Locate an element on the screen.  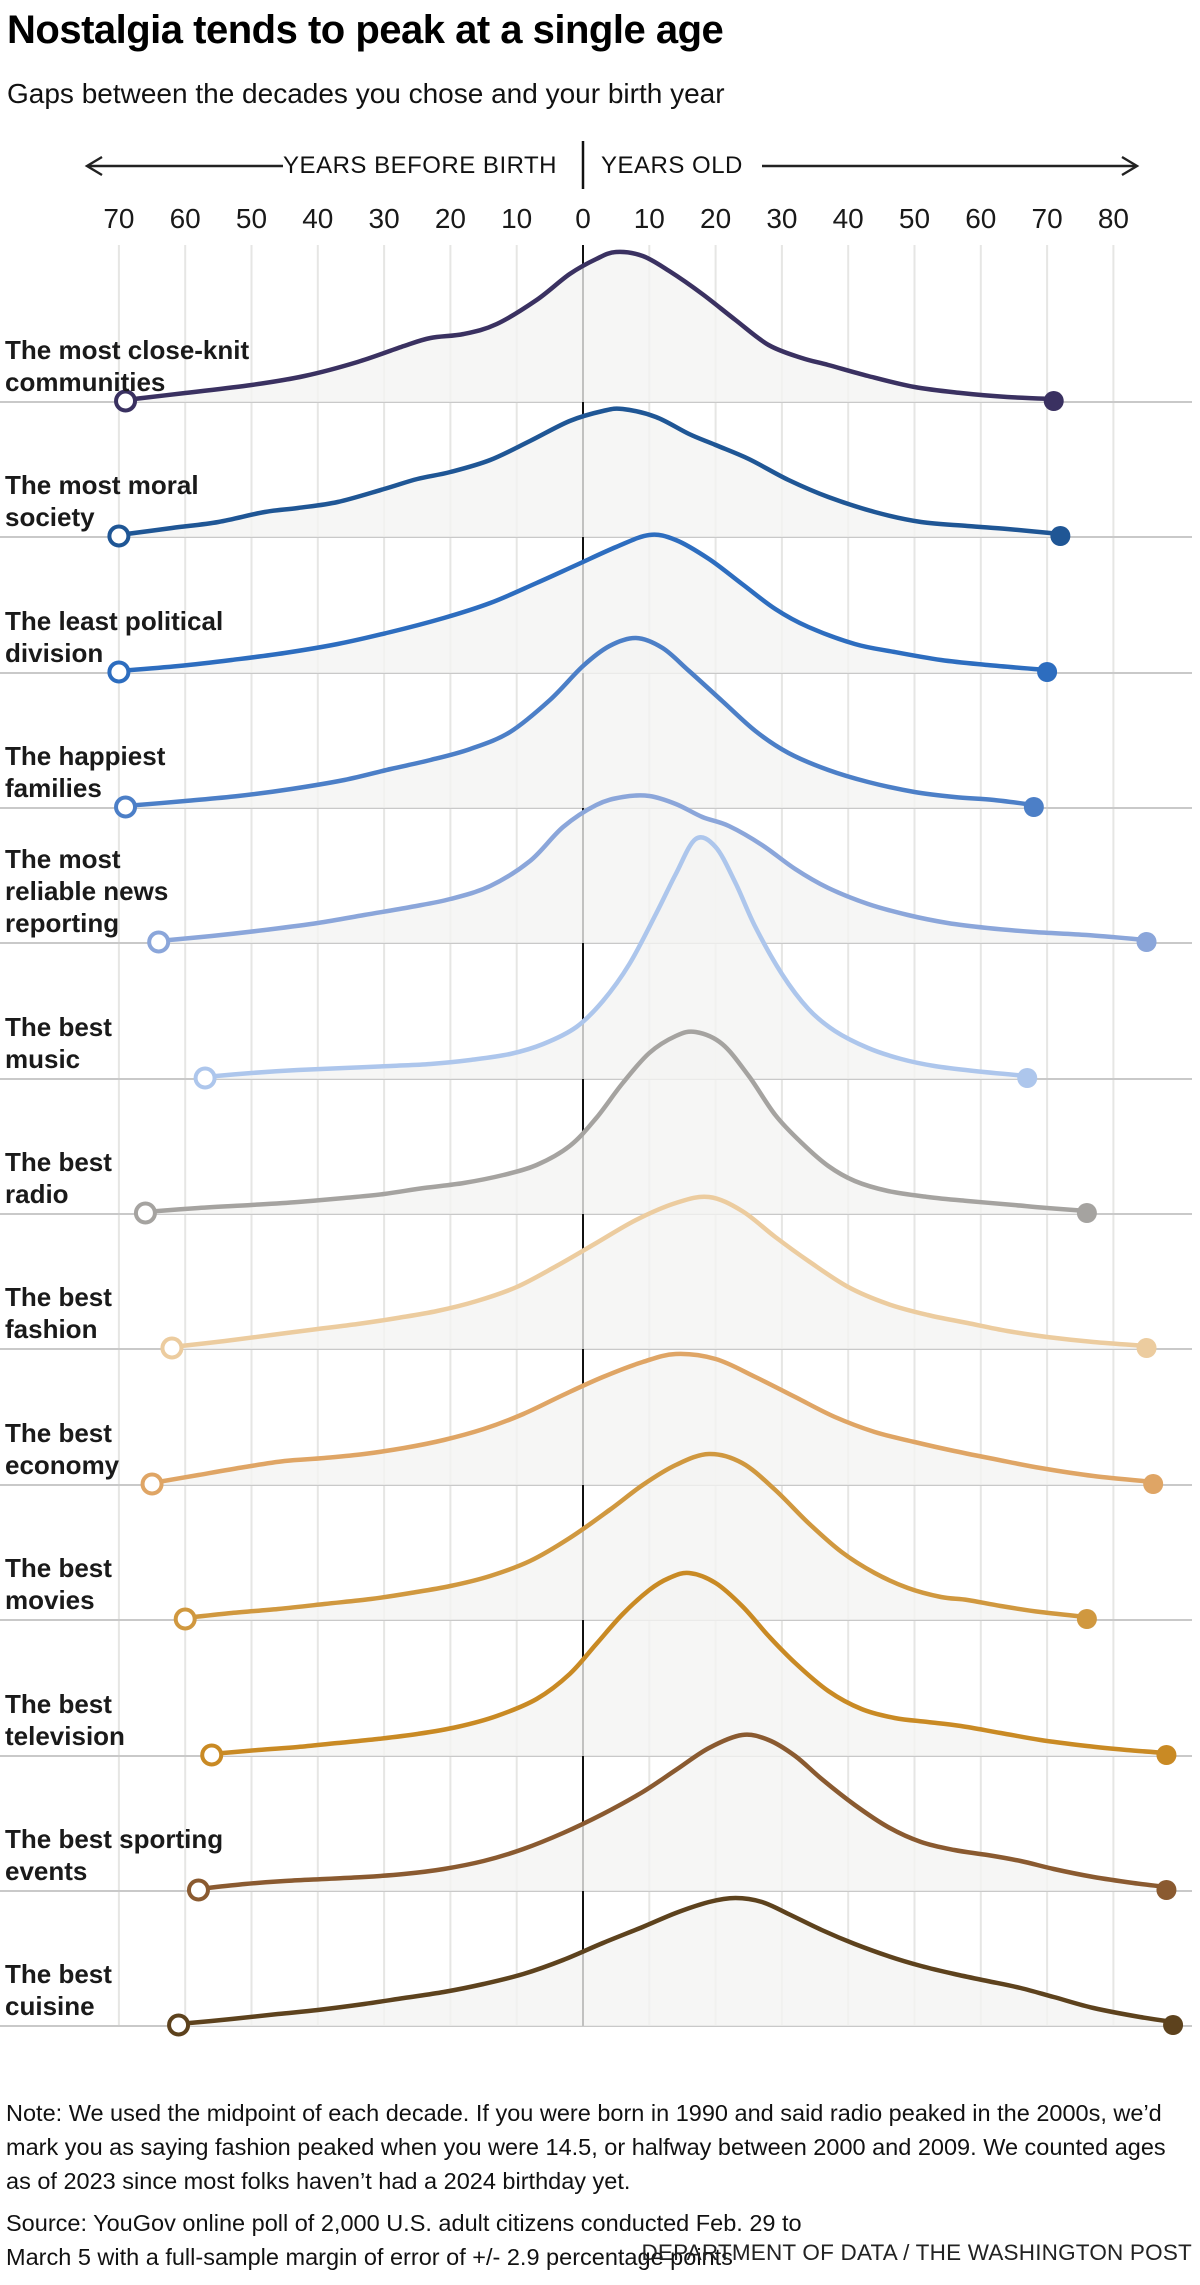
page-title: Nostalgia tends to peak at a single age is located at coordinates (365, 30).